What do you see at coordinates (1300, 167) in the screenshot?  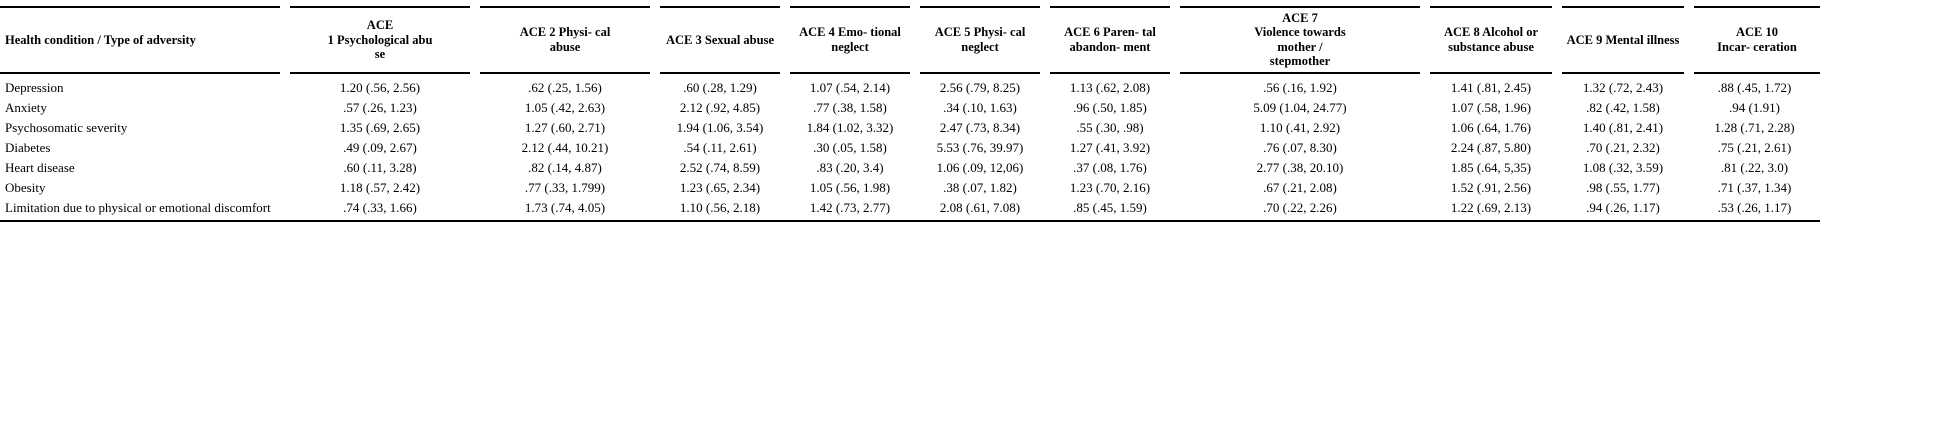 I see `table-cell: 2.77 (.38, 20.10)` at bounding box center [1300, 167].